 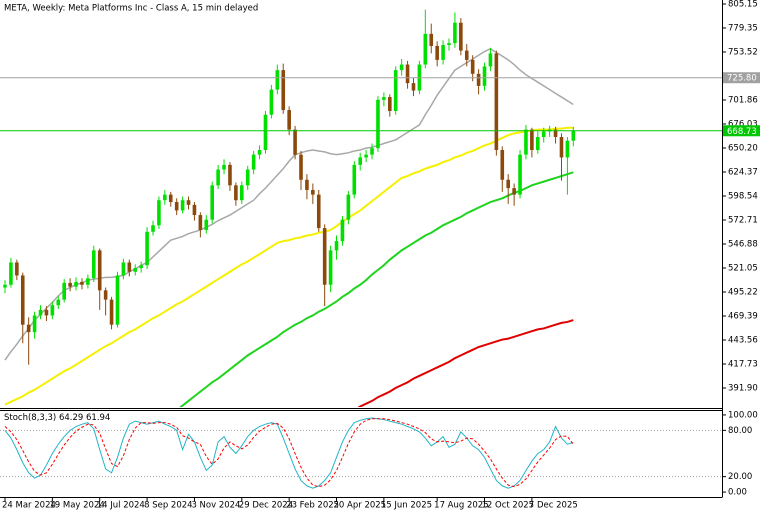 What do you see at coordinates (743, 172) in the screenshot?
I see `y-tick-label: 624.37` at bounding box center [743, 172].